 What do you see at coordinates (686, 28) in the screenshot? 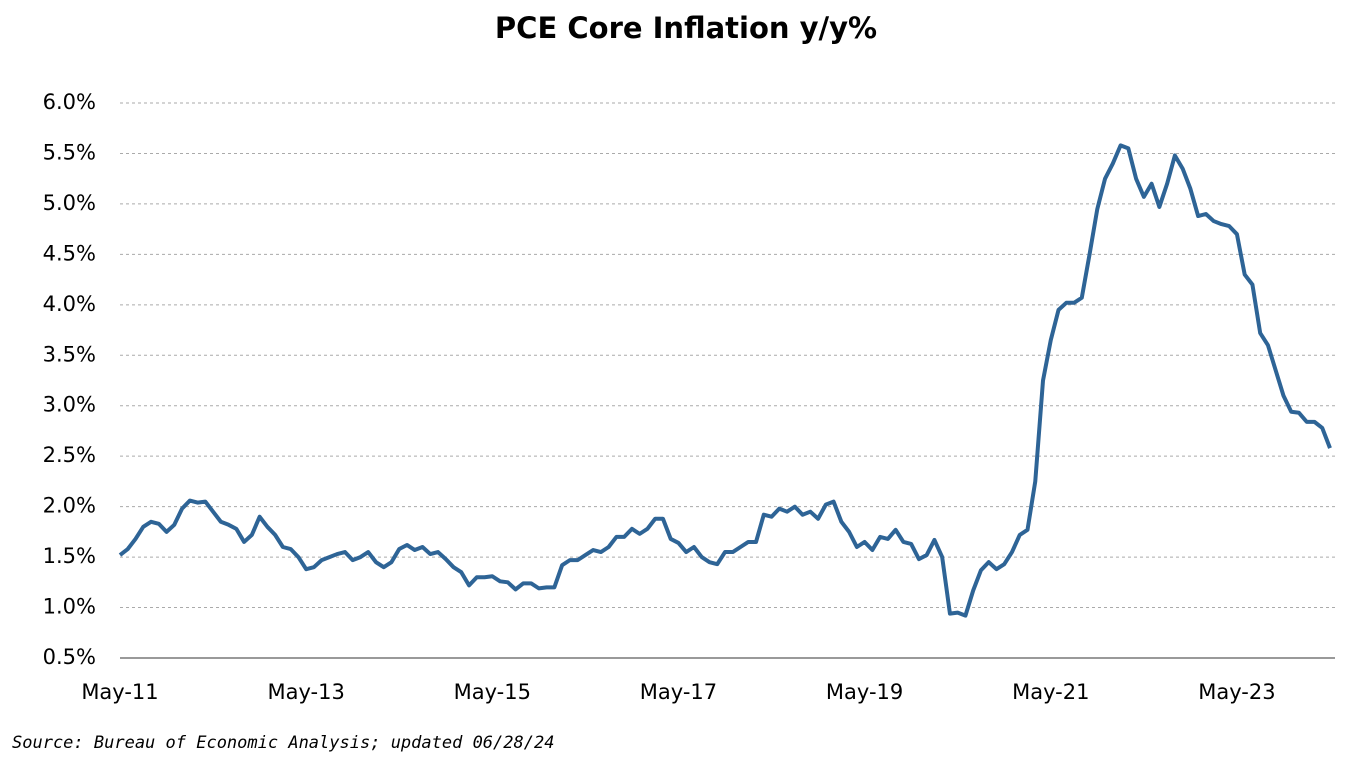
I see `chart-title: PCE Core Inflation y/y%` at bounding box center [686, 28].